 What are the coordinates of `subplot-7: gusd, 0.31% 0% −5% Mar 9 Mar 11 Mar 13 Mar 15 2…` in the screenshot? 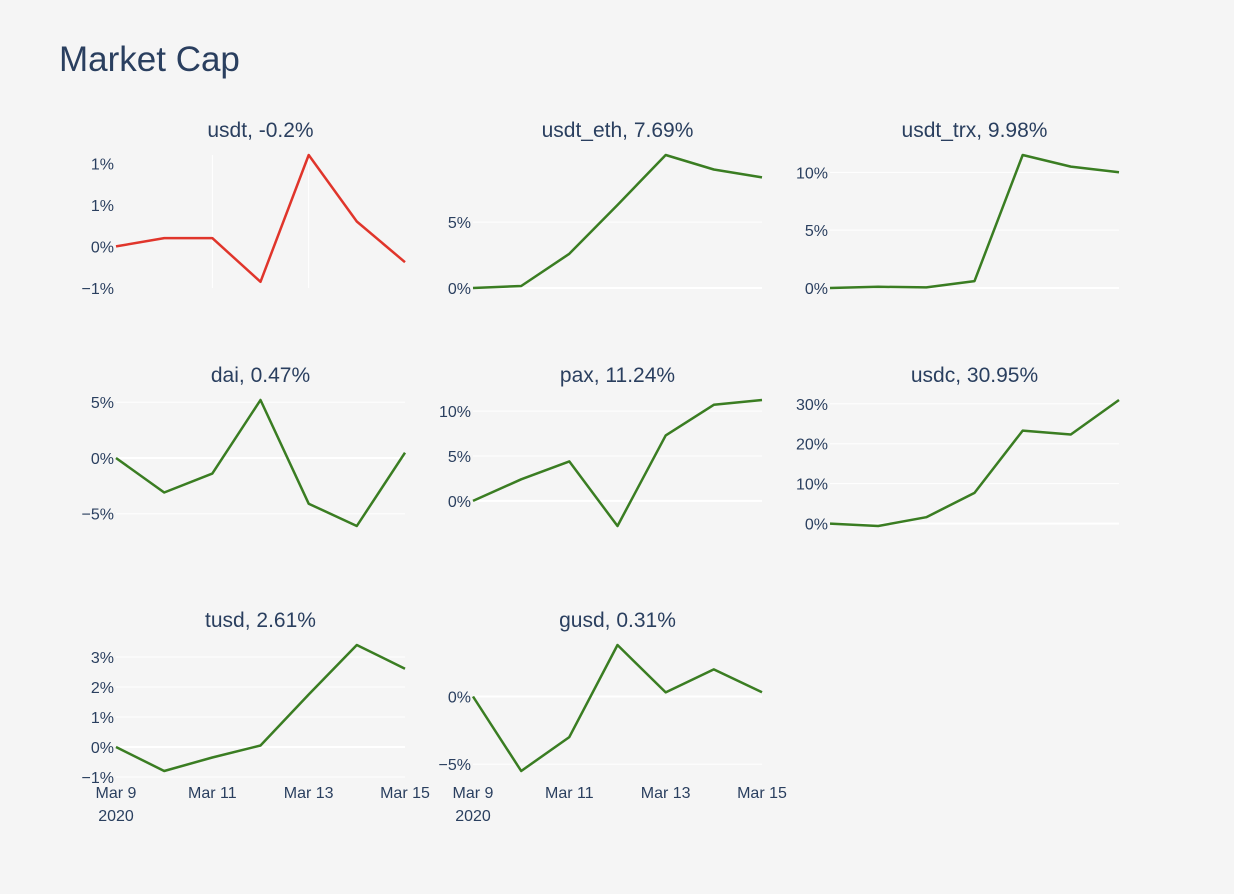 It's located at (613, 717).